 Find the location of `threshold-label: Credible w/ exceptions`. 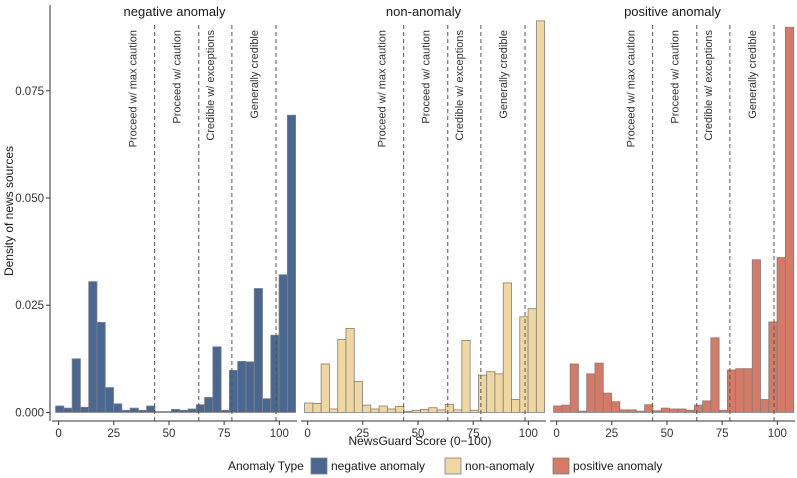

threshold-label: Credible w/ exceptions is located at coordinates (211, 85).